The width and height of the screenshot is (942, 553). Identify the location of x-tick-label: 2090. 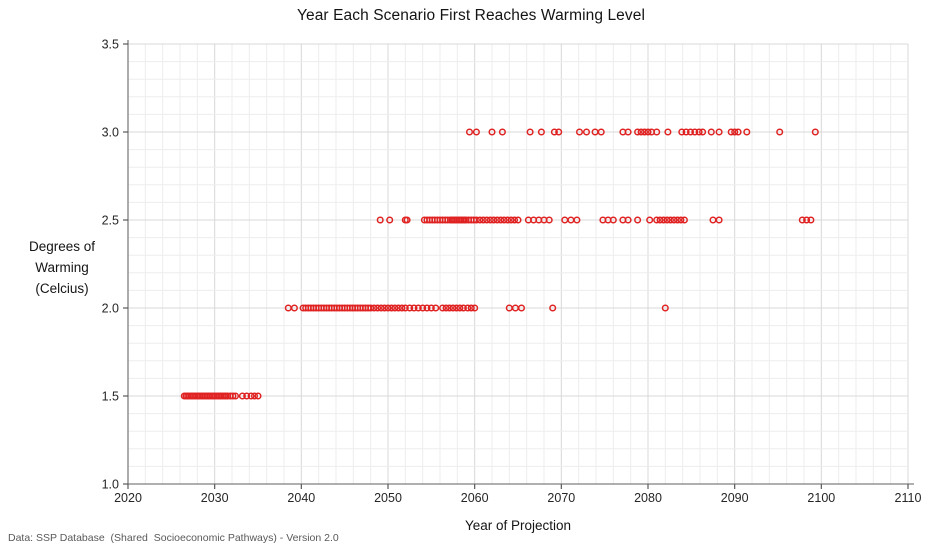
(735, 498).